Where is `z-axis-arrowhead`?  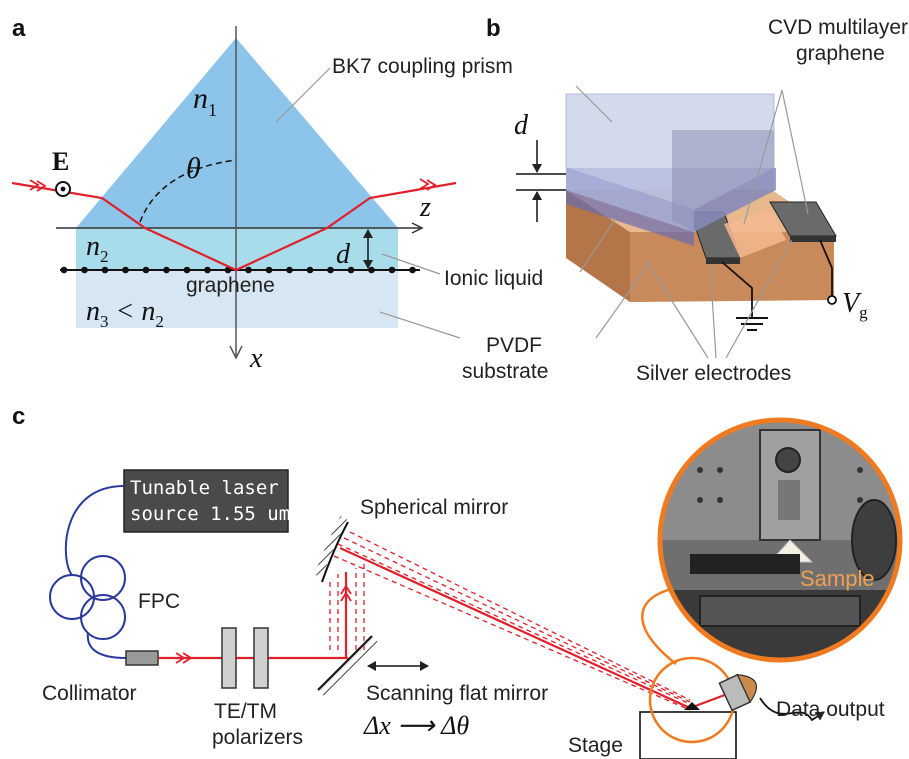 z-axis-arrowhead is located at coordinates (417, 228).